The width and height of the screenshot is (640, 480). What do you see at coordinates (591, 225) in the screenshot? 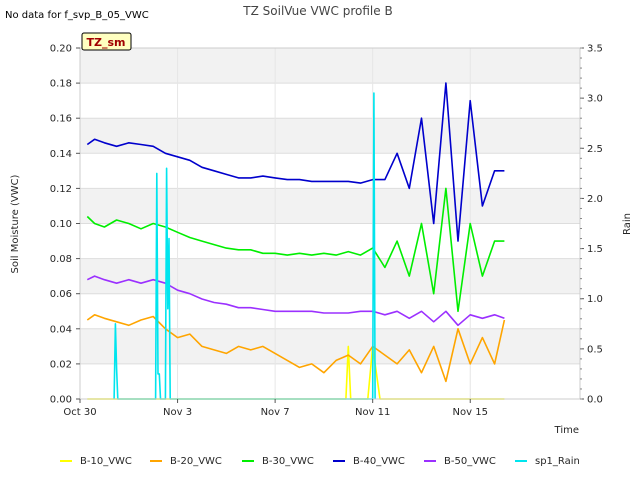
I see `y-axis-right: 0.0 0.5 1.0 1.5 2.0 2.5 3.0 3.5` at bounding box center [591, 225].